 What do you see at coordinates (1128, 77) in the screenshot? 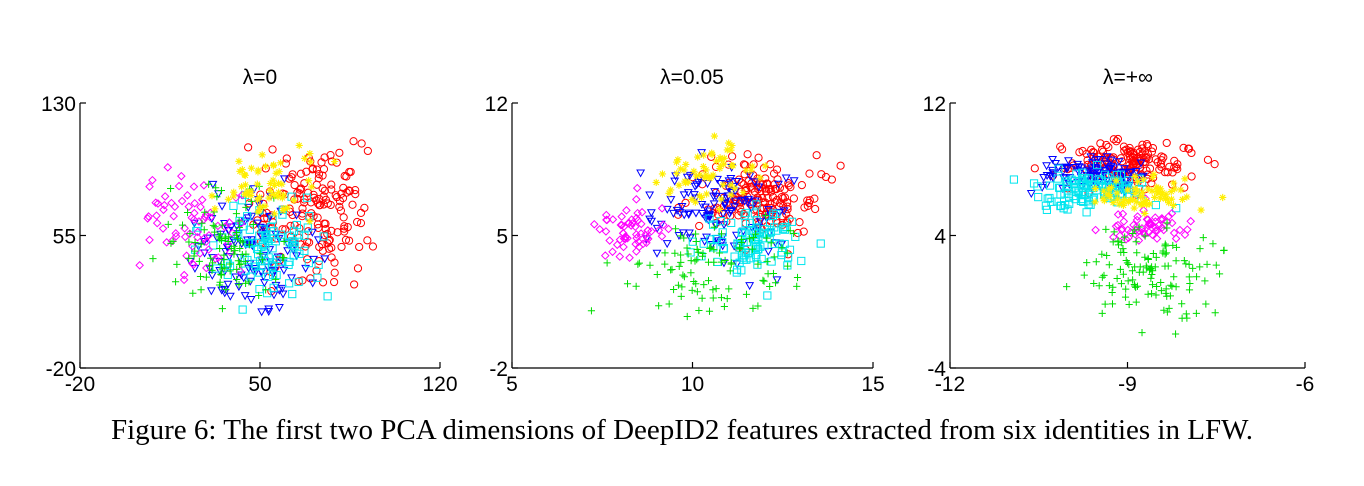
I see `chart-title: λ=+∞` at bounding box center [1128, 77].